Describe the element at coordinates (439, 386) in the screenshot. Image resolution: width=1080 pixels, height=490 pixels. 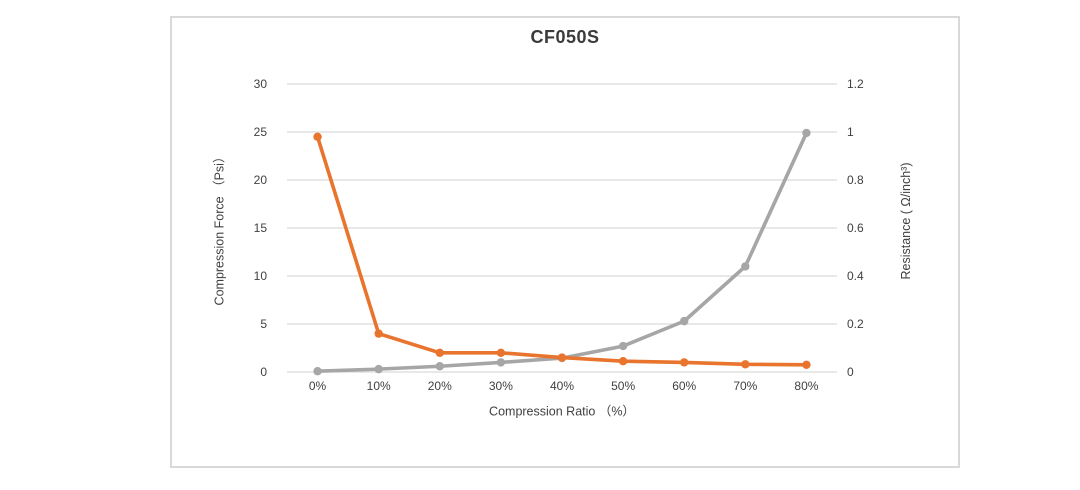
I see `x-tick-label: 20%` at that location.